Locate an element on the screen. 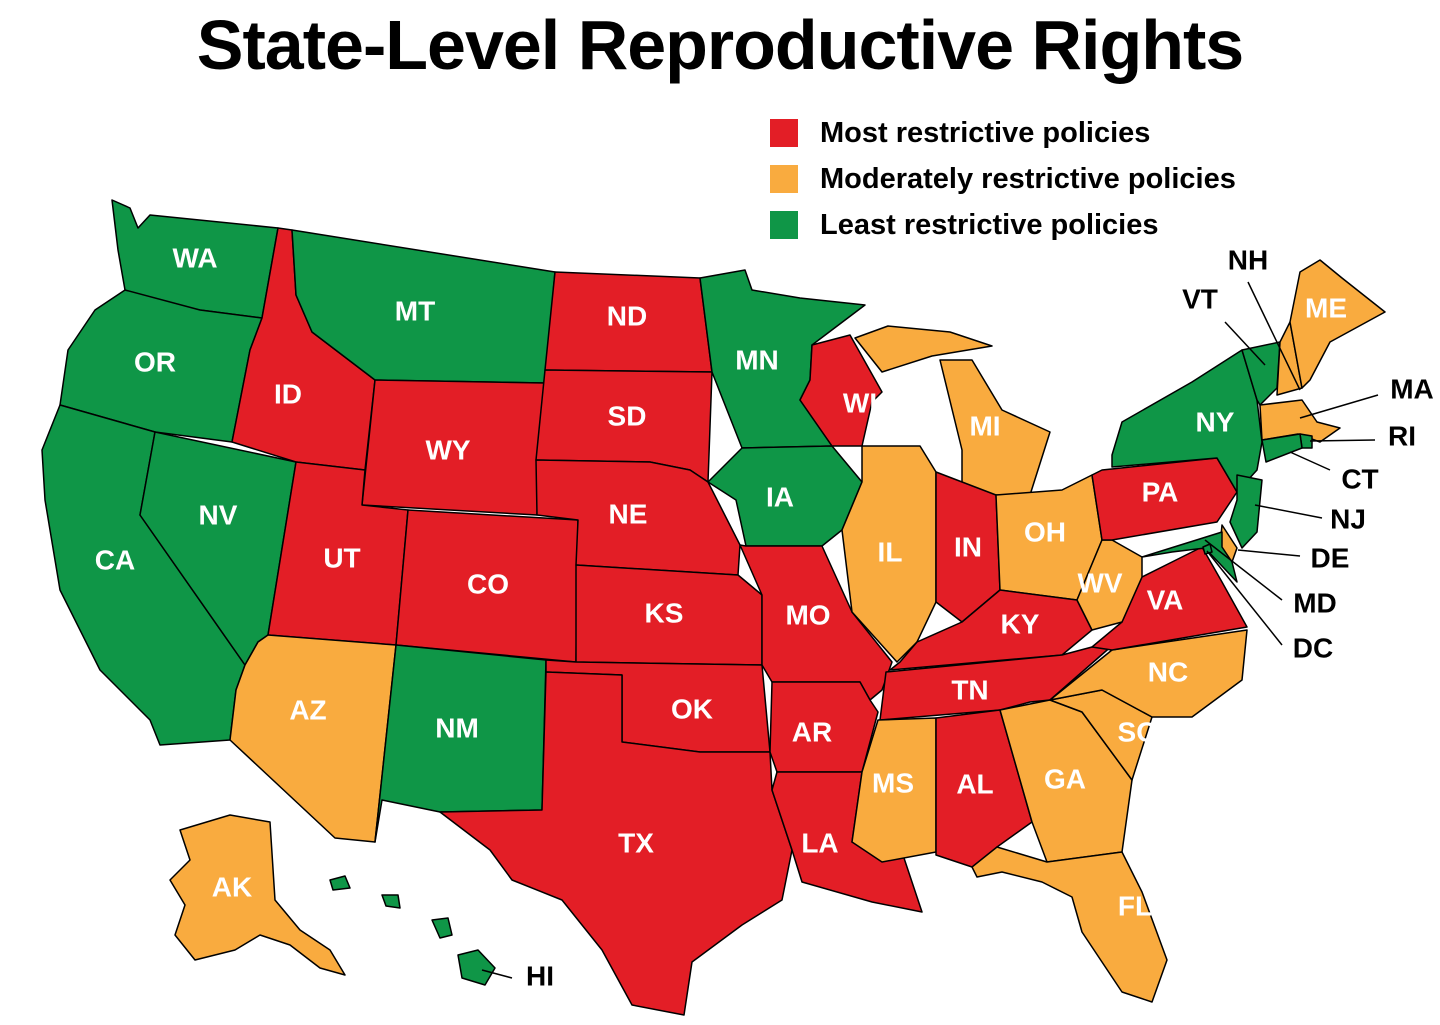  state-label-vt: VT is located at coordinates (1200, 298).